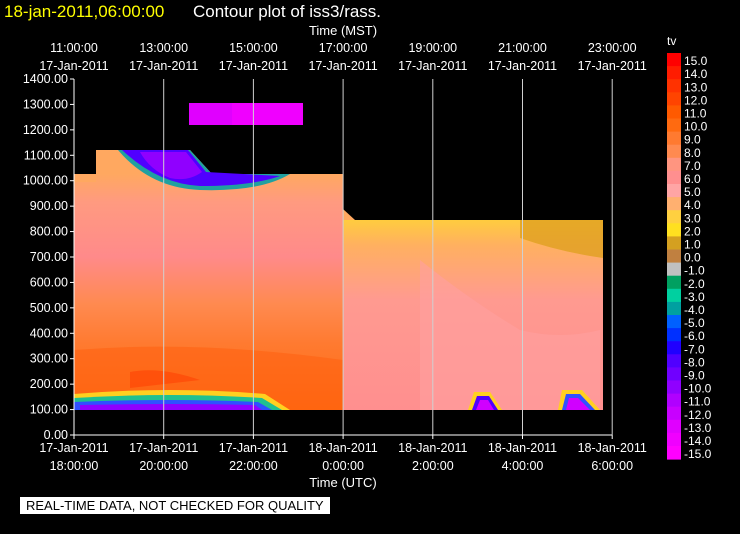 The image size is (740, 534). Describe the element at coordinates (692, 205) in the screenshot. I see `colorbar-level-label: 4.0` at that location.